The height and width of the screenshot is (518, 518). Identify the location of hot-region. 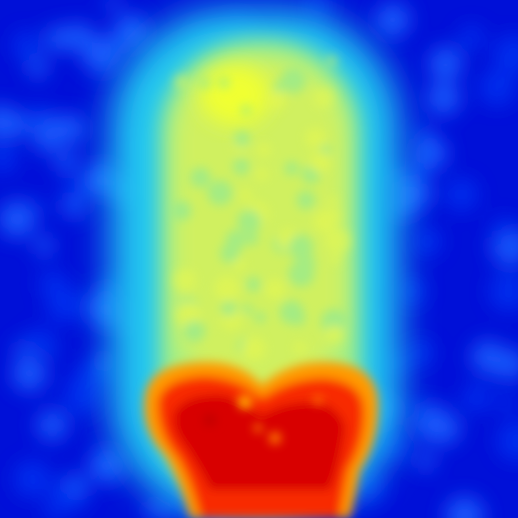
(261, 439).